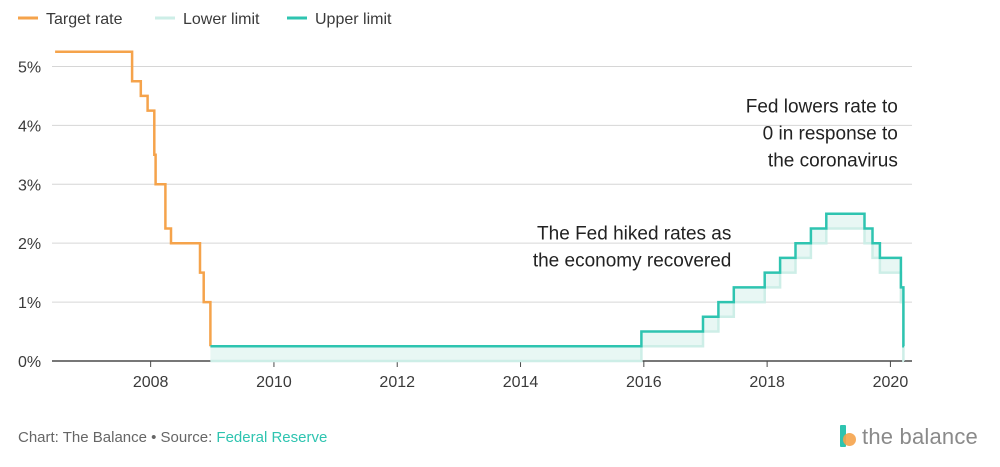  Describe the element at coordinates (634, 234) in the screenshot. I see `annotation-text: The Fed hiked rates as` at that location.